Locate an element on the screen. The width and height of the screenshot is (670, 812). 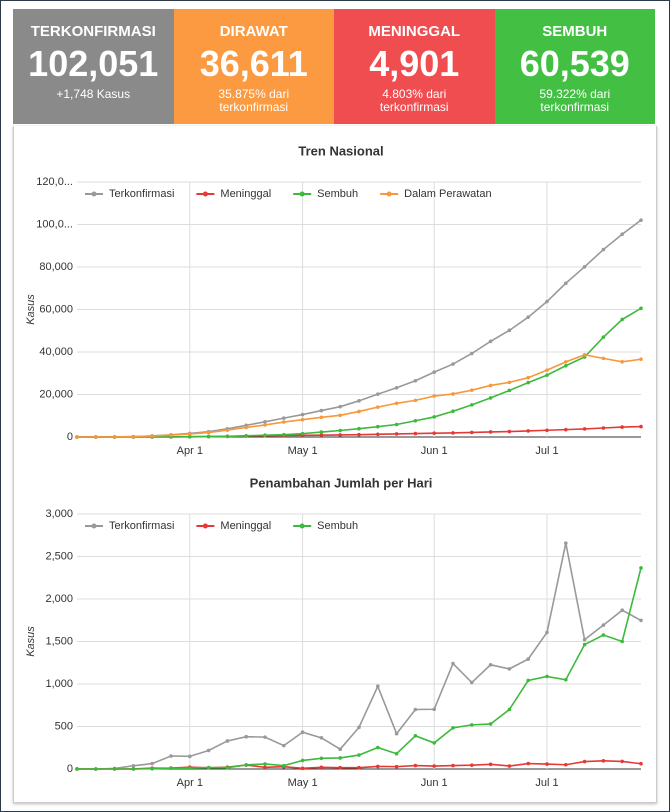
card-note: +1,748 Kasus is located at coordinates (93, 94).